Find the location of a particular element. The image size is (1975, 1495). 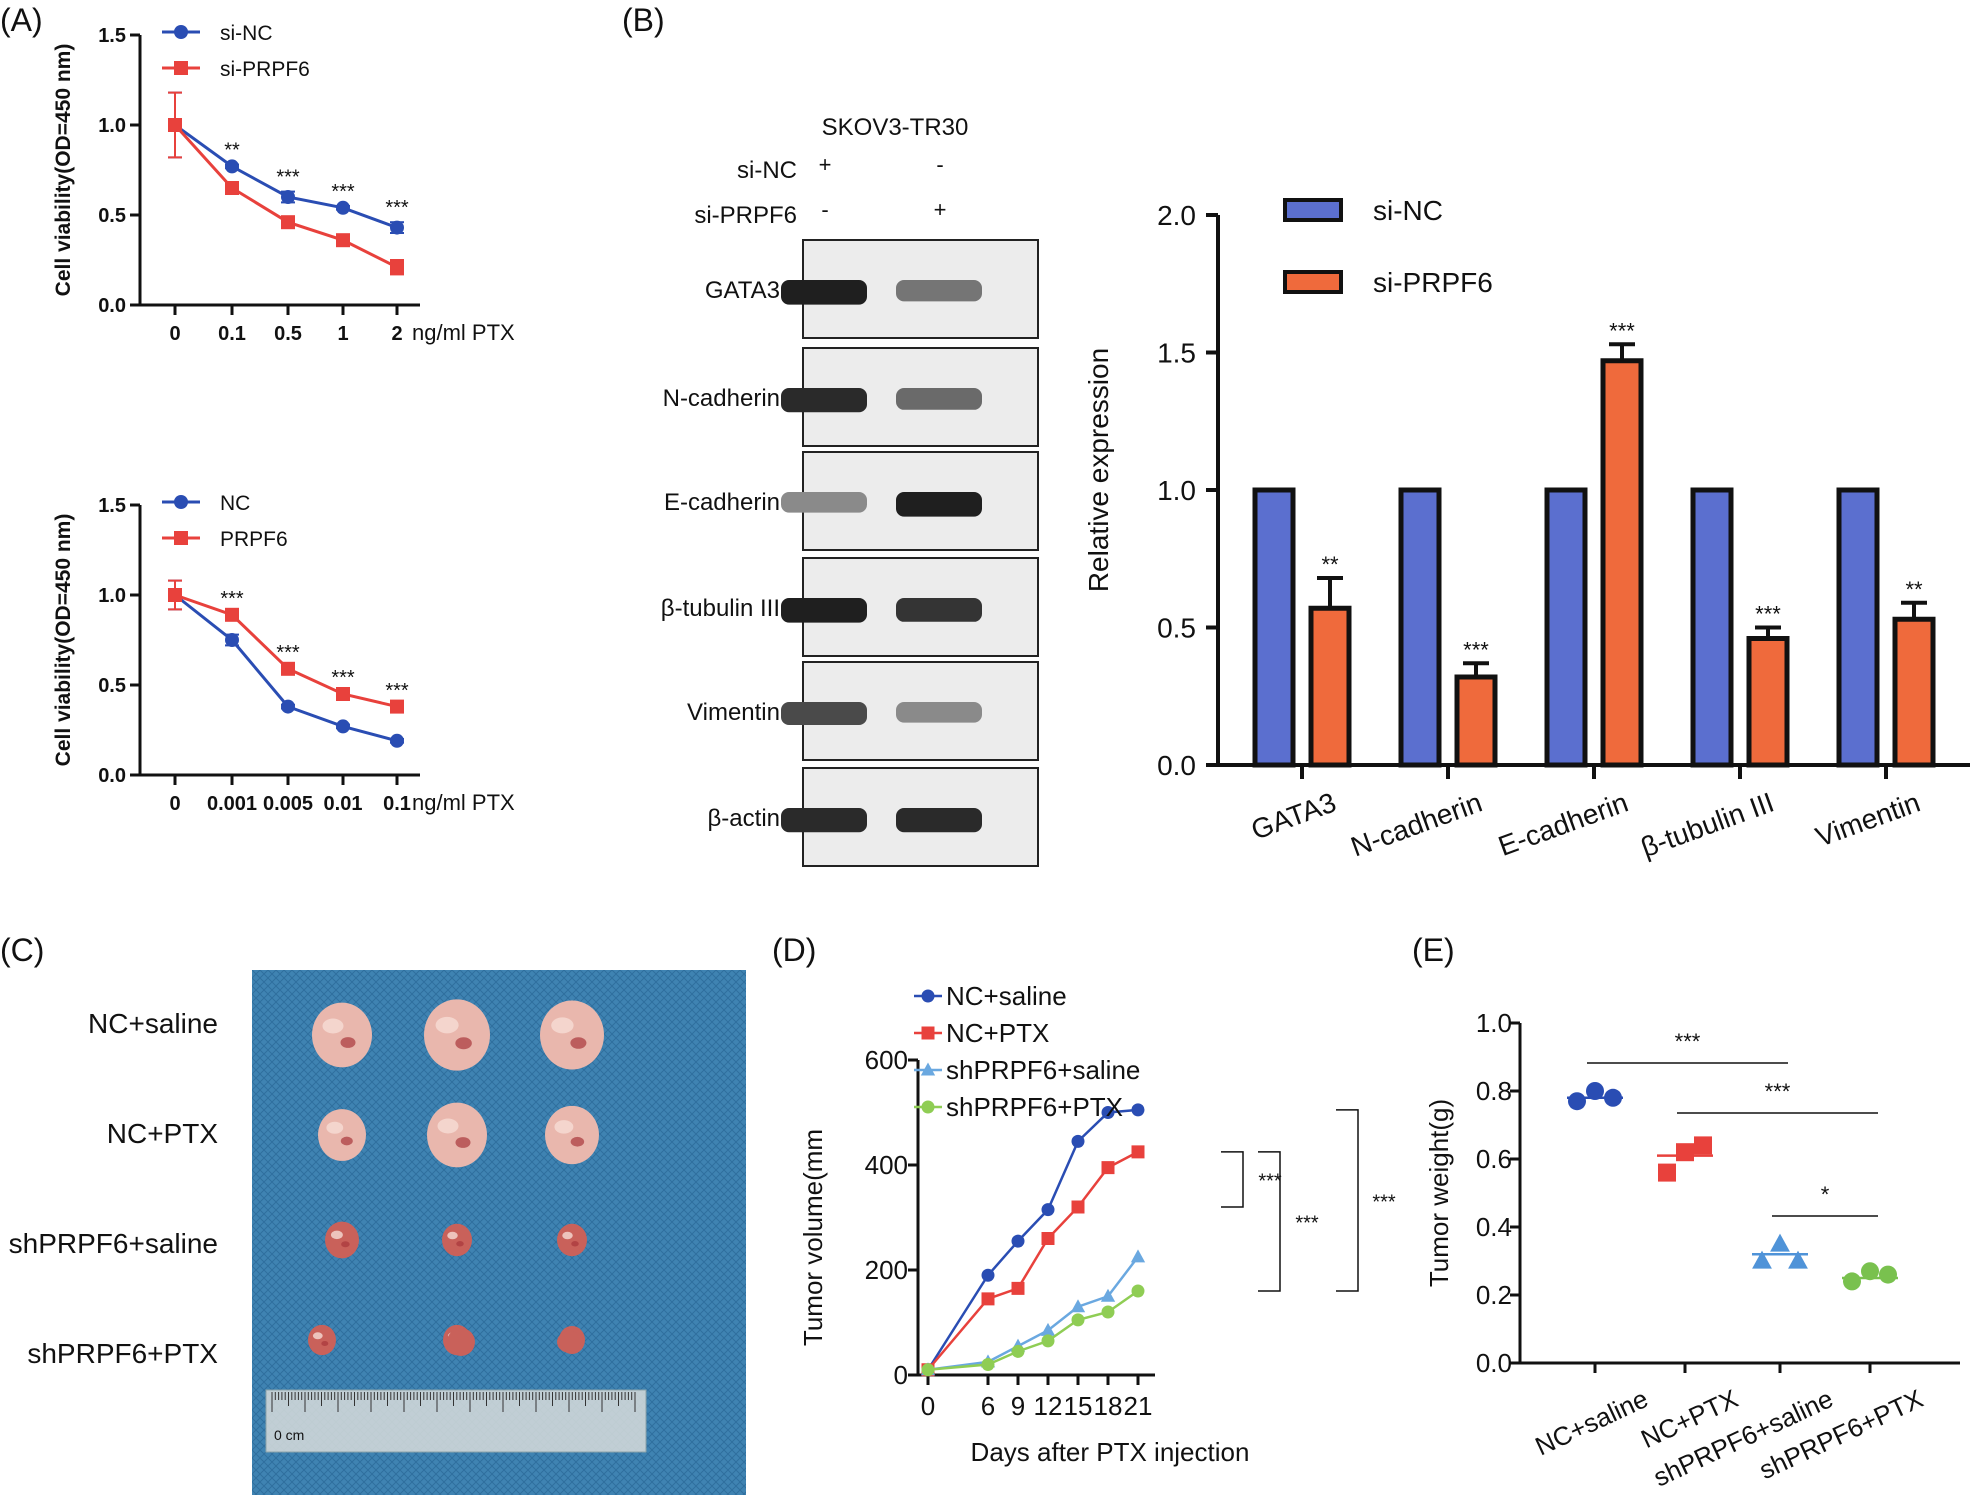

volume-xtick-label: 15 is located at coordinates (1078, 1406).